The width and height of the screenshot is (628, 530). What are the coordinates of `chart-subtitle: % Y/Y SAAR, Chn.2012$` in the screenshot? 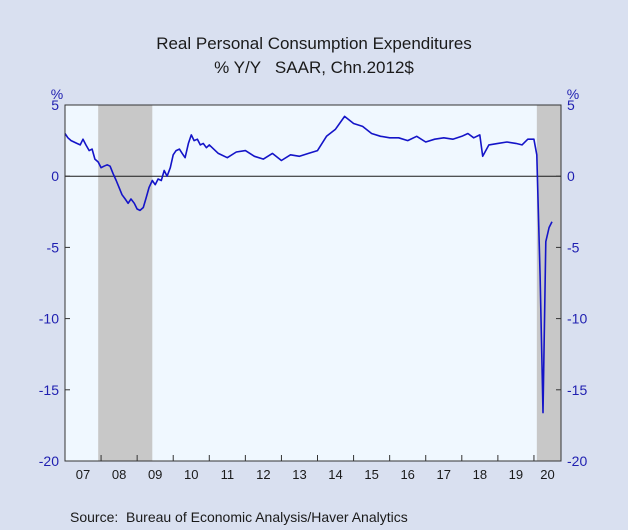 It's located at (314, 67).